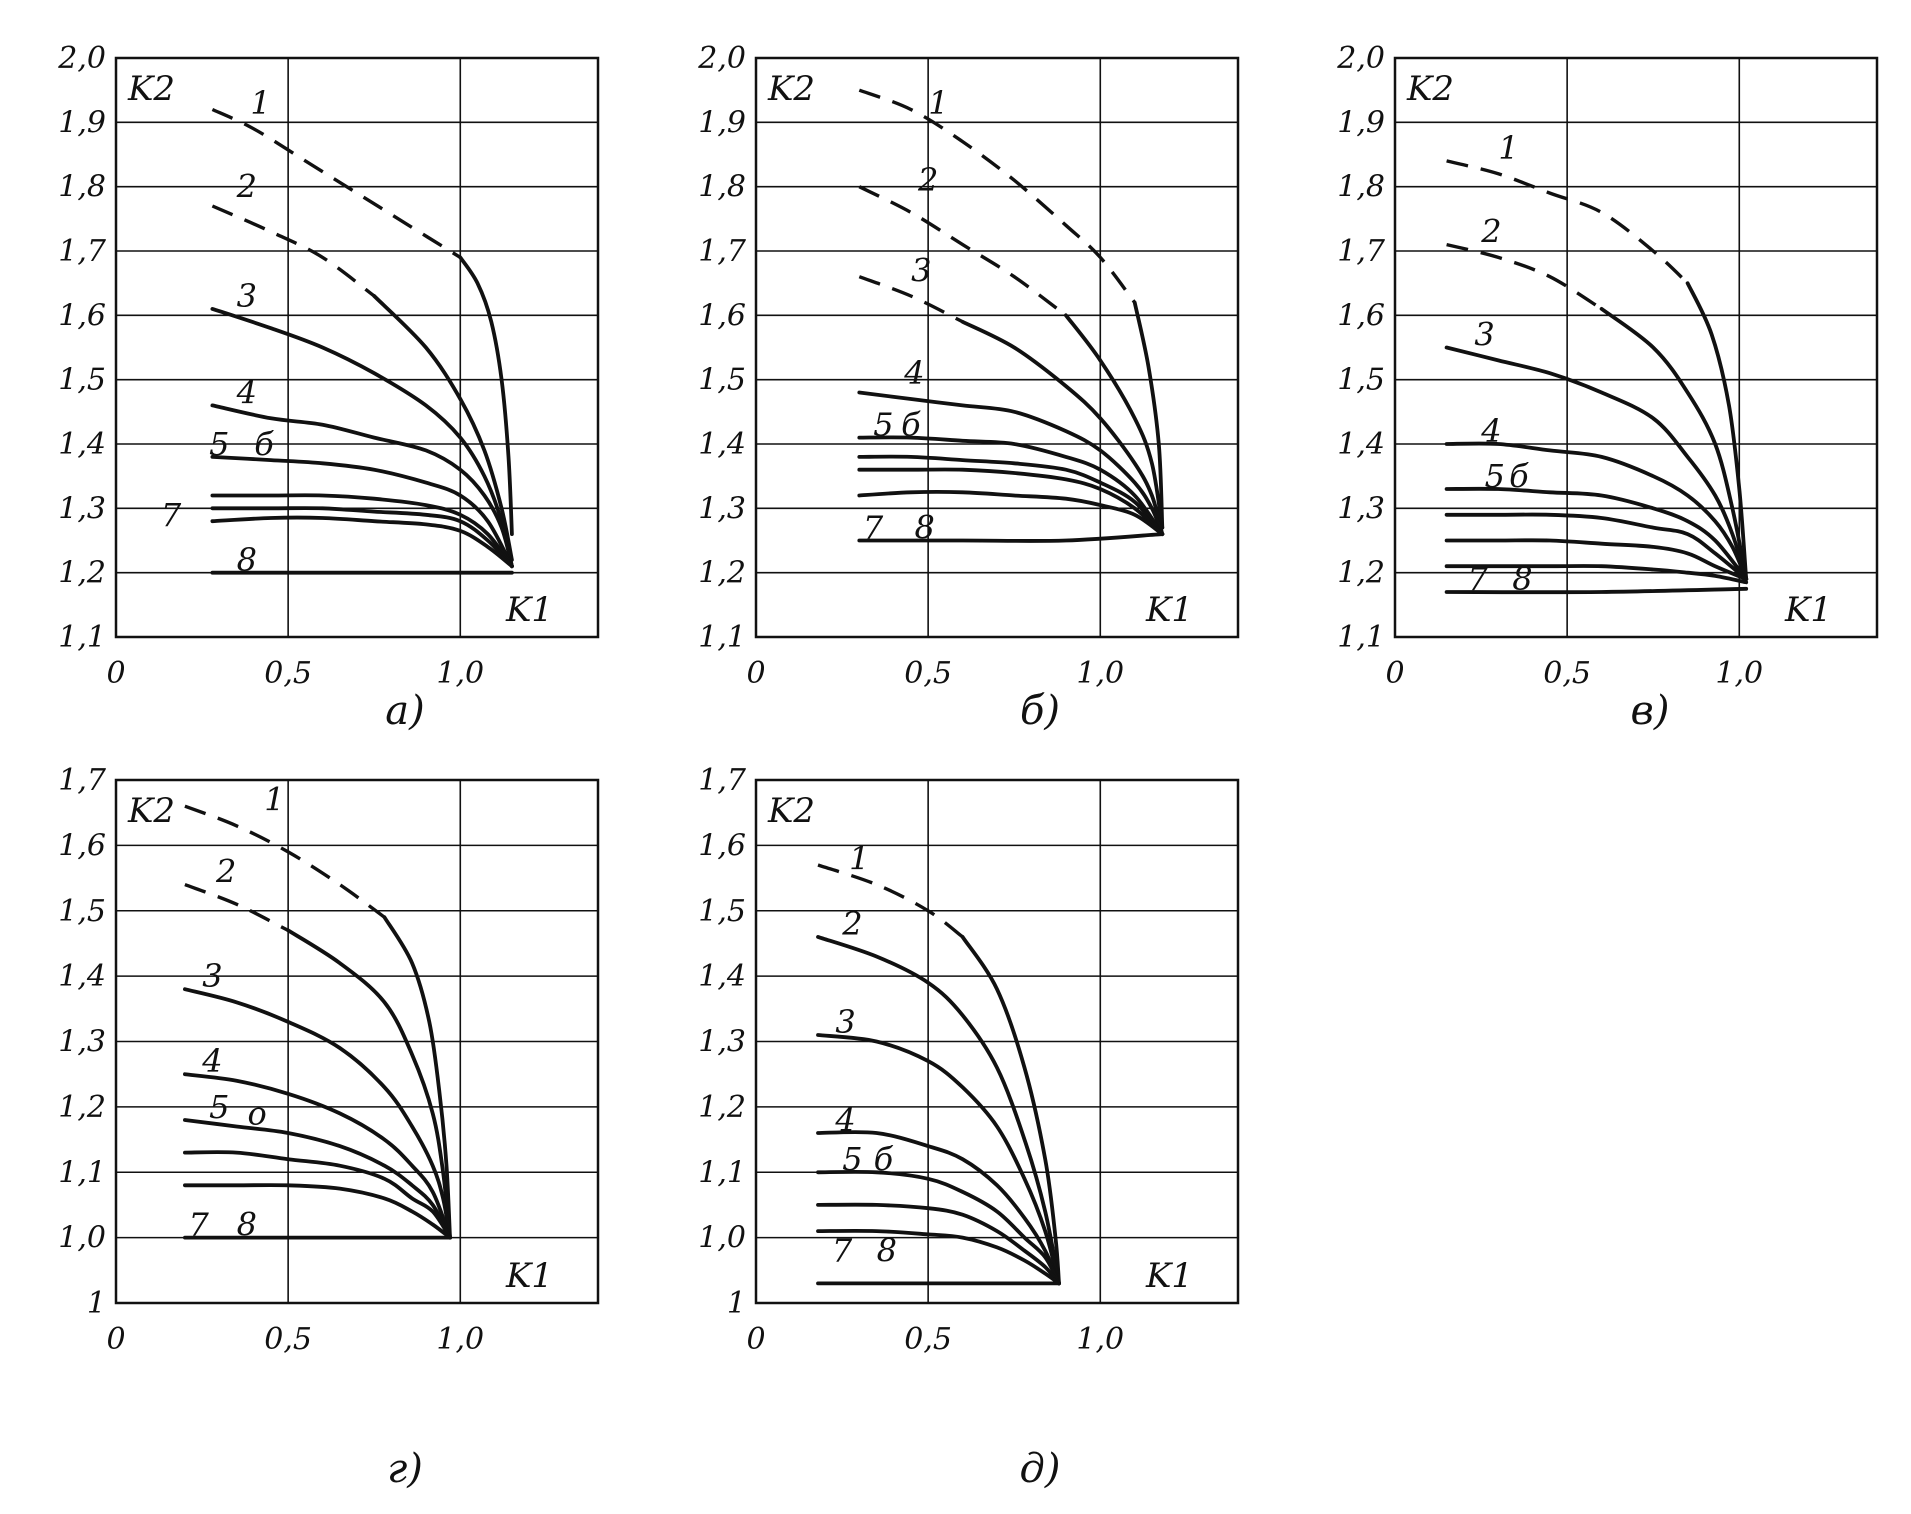 Image resolution: width=1911 pixels, height=1514 pixels. I want to click on x-tick-label: 0, so click(1394, 673).